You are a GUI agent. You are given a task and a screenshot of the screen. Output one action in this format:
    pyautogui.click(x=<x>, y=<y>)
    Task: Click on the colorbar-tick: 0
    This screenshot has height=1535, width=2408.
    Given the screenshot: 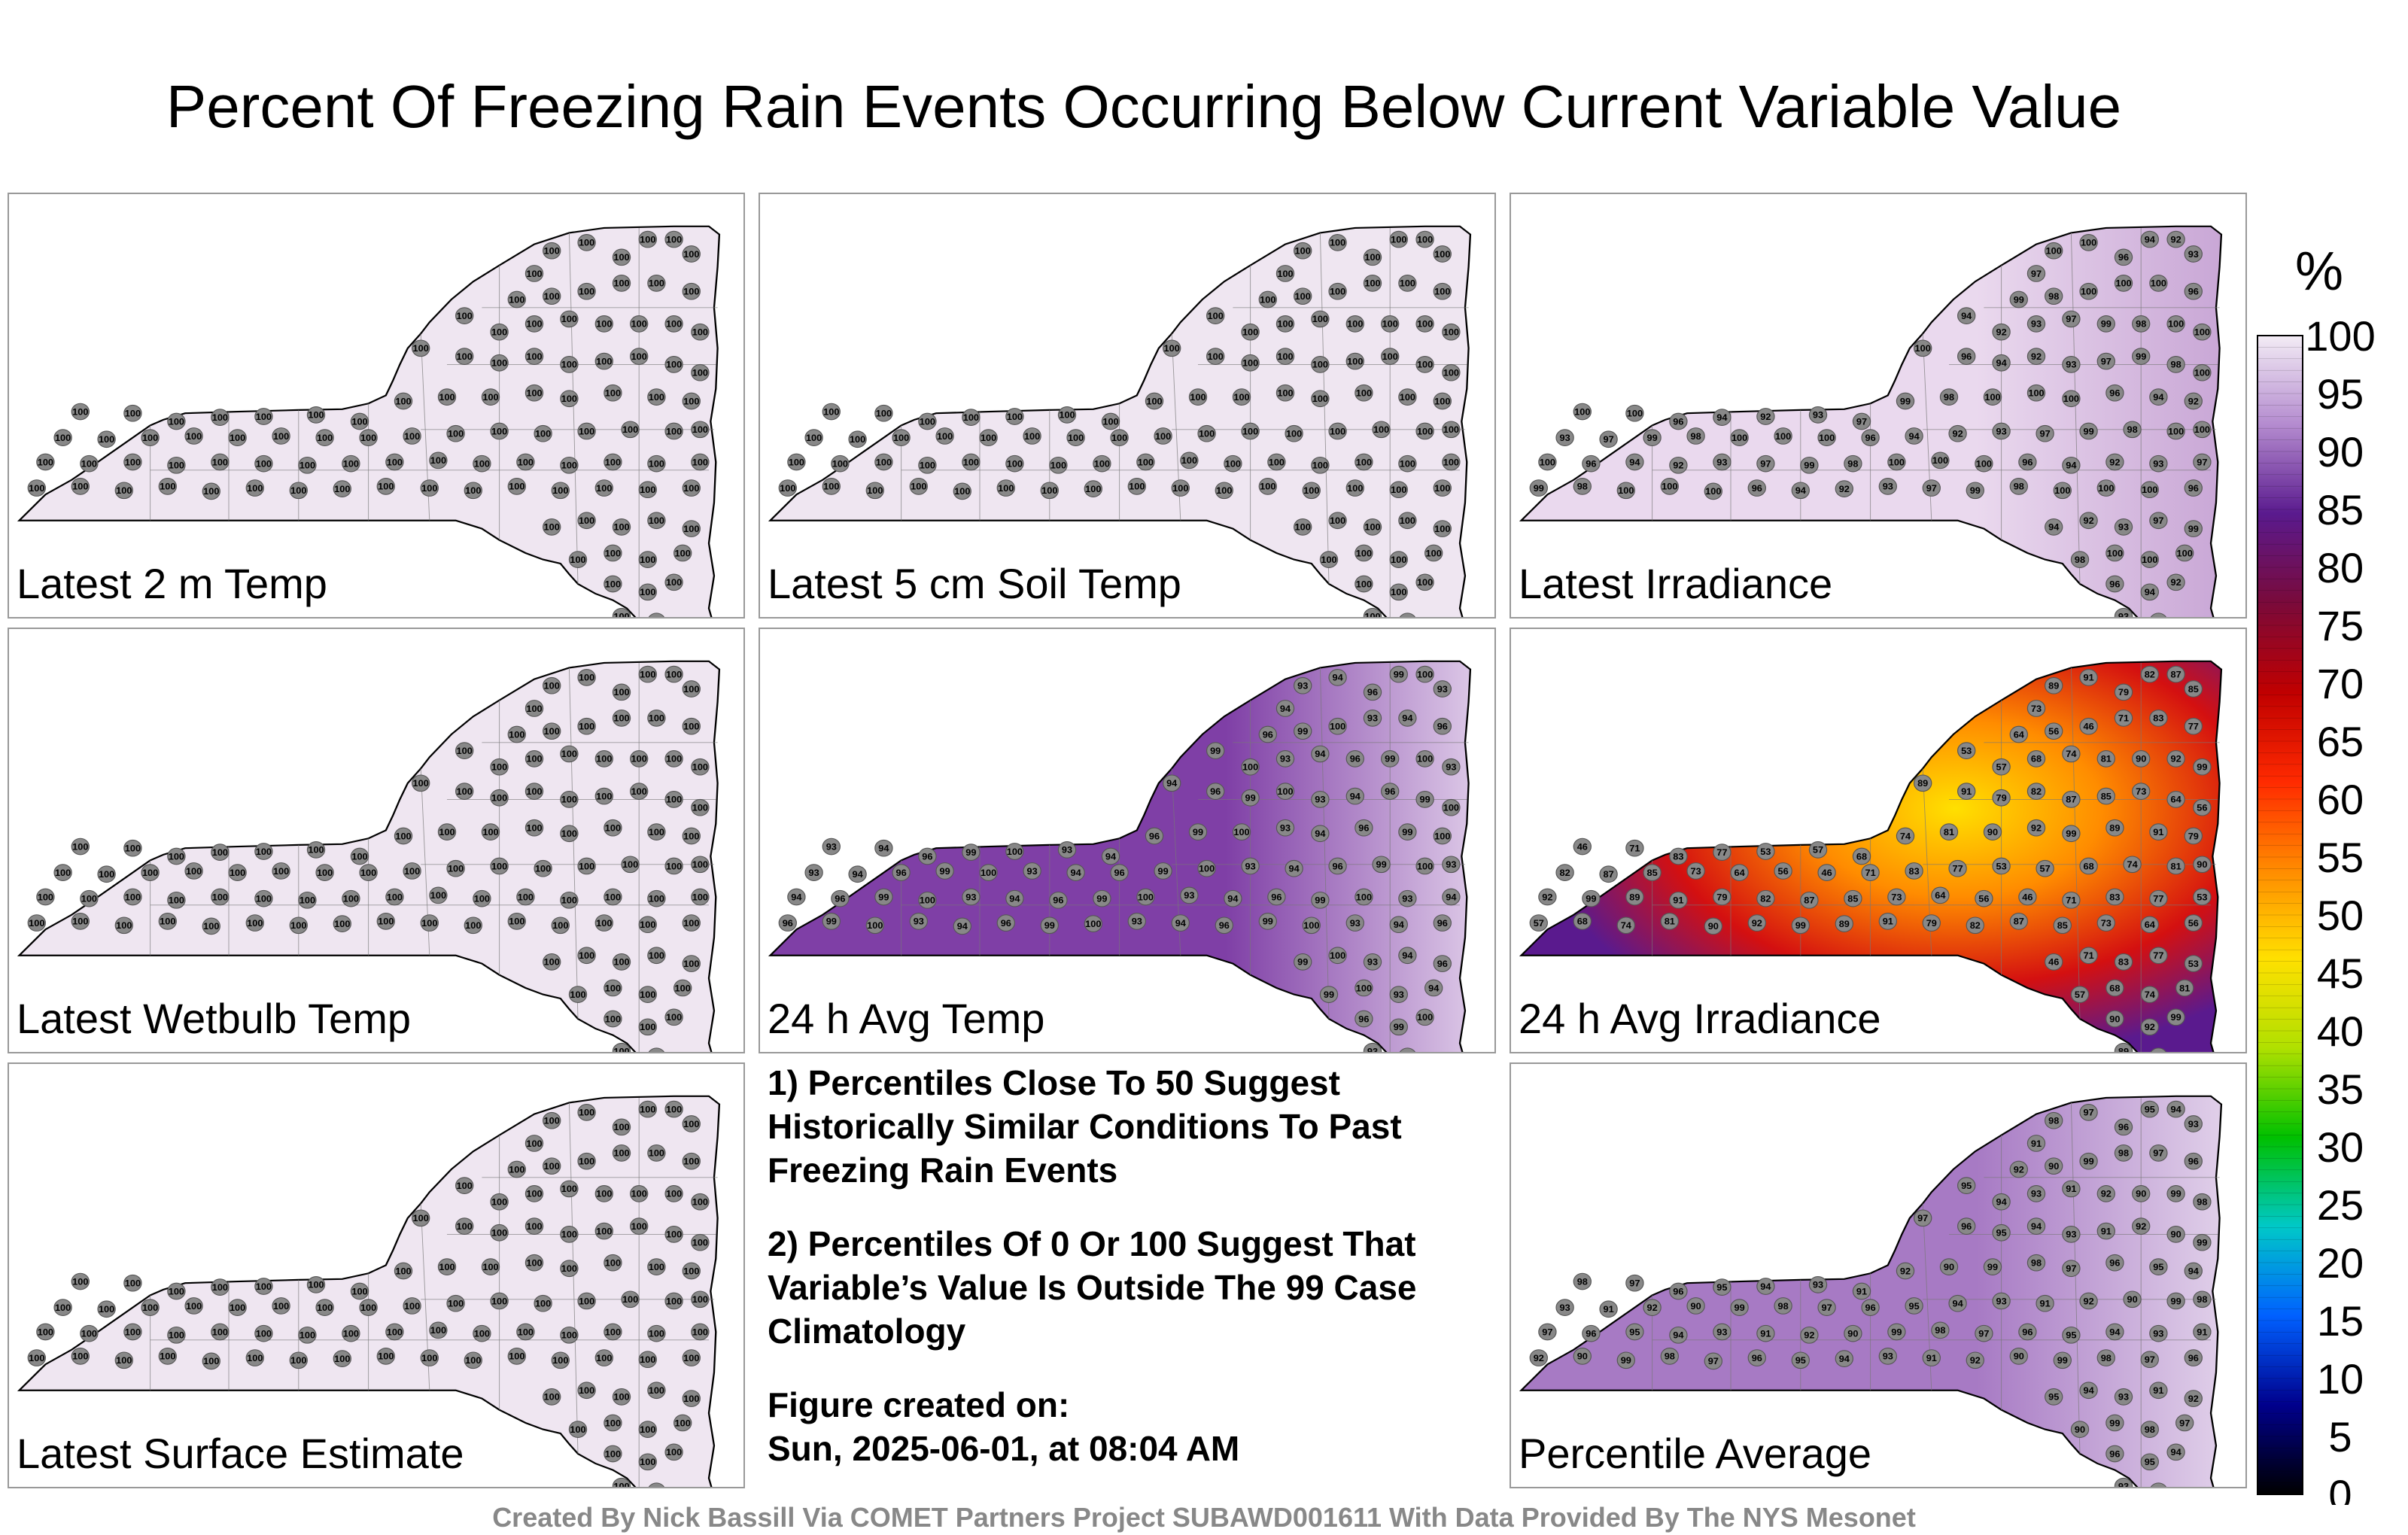 What is the action you would take?
    pyautogui.click(x=2340, y=1488)
    